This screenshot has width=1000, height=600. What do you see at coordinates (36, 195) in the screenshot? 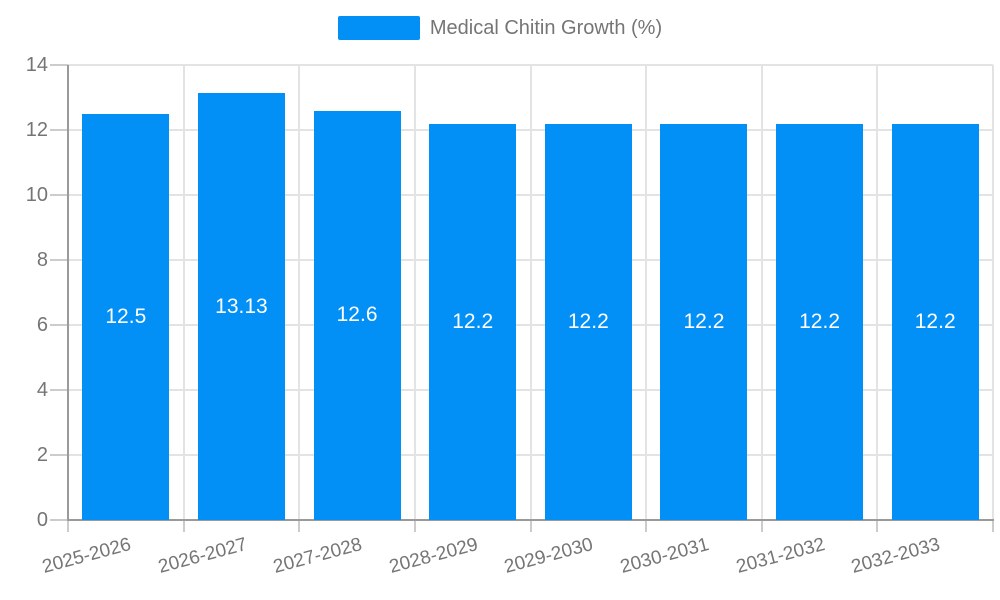
I see `y-axis-tick-label: 10` at bounding box center [36, 195].